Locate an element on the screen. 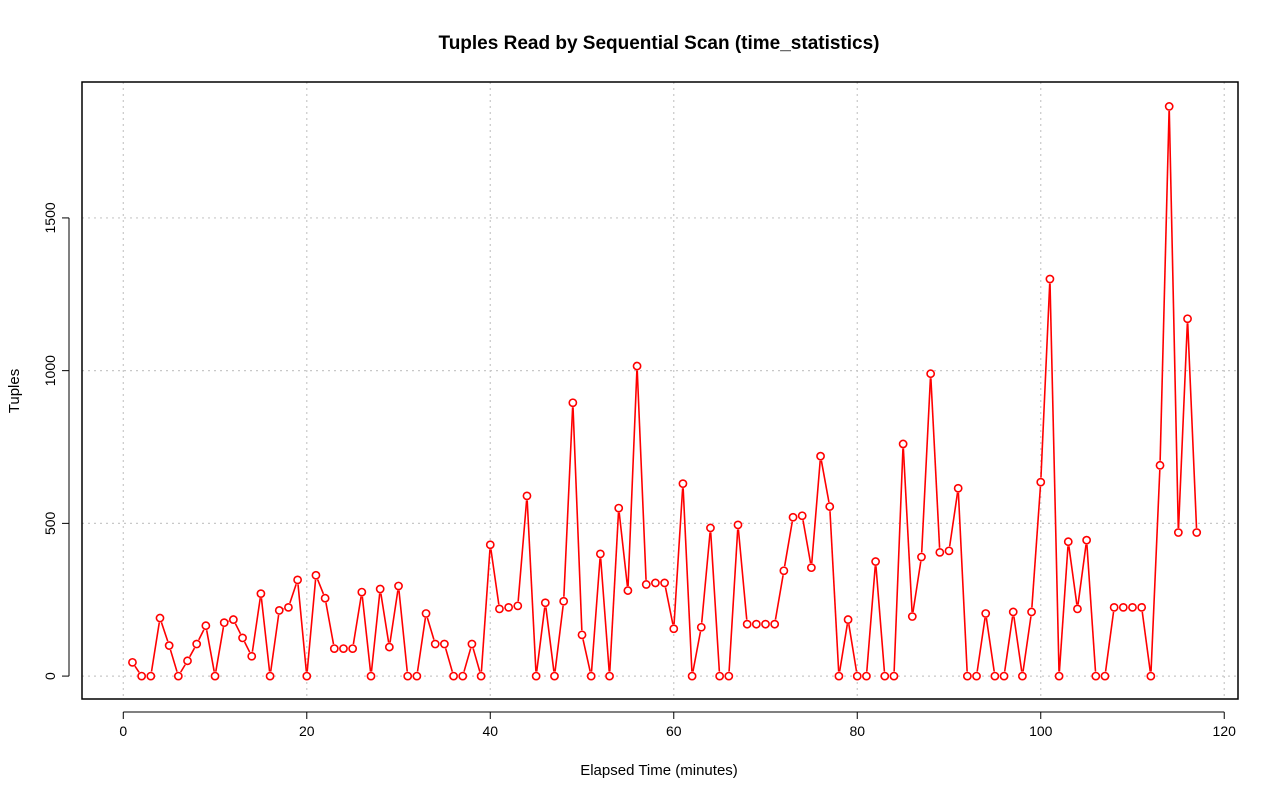 The width and height of the screenshot is (1280, 801). x-tick-label: 100 is located at coordinates (1041, 731).